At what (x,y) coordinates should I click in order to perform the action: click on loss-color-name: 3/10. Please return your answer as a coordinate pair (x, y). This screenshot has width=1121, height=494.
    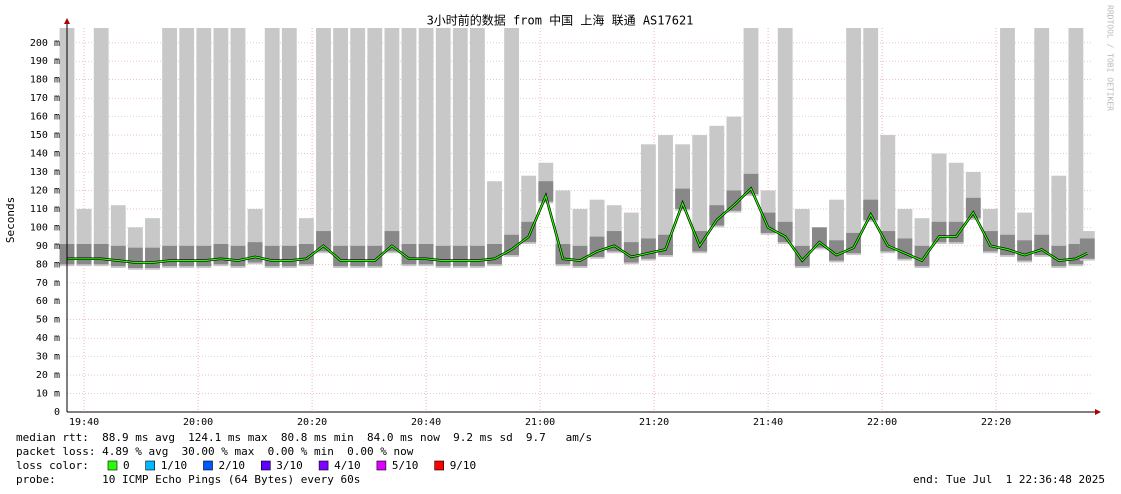
    Looking at the image, I should click on (289, 465).